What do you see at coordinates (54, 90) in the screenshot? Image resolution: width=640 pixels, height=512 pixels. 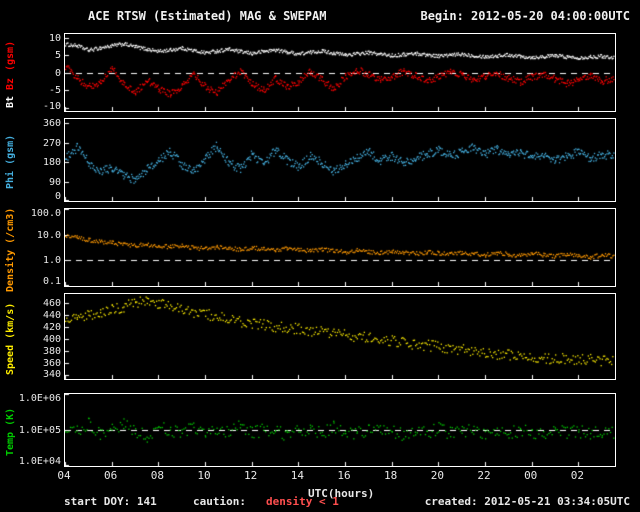 I see `y-tick-label: -5` at bounding box center [54, 90].